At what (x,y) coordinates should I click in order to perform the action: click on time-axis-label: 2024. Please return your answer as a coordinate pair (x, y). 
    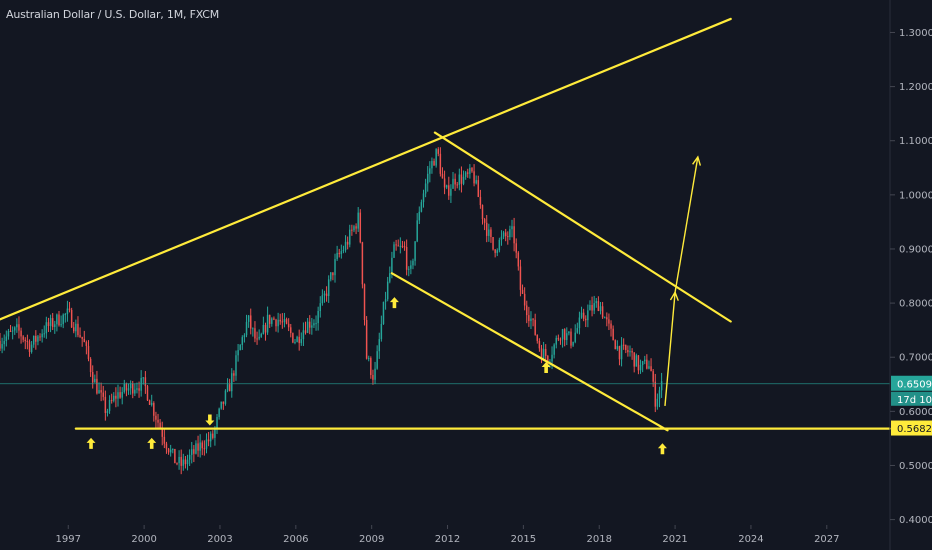
    Looking at the image, I should click on (750, 539).